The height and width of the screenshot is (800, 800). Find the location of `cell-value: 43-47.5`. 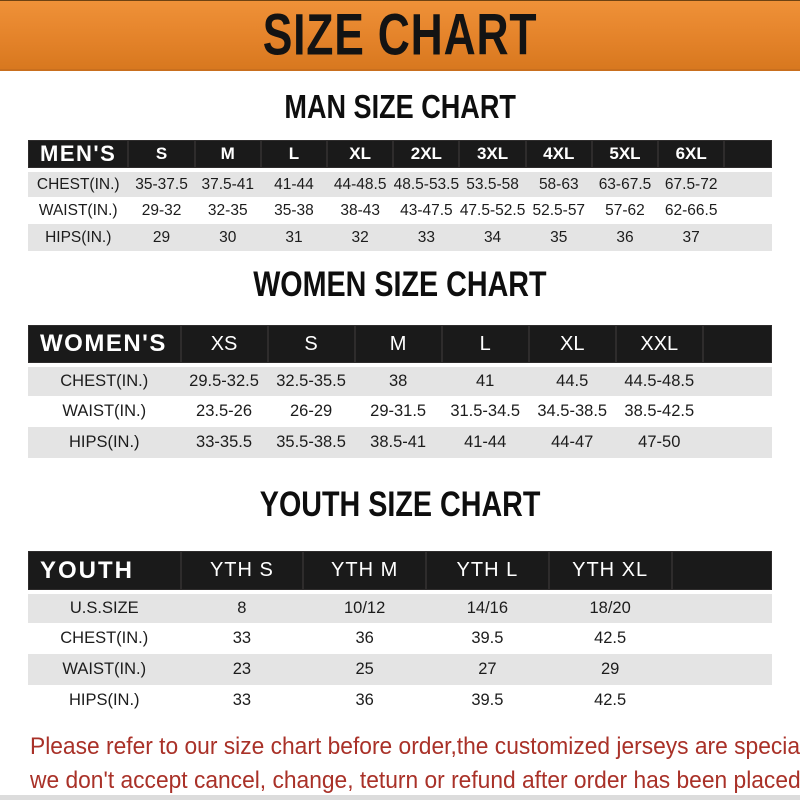

cell-value: 43-47.5 is located at coordinates (426, 210).